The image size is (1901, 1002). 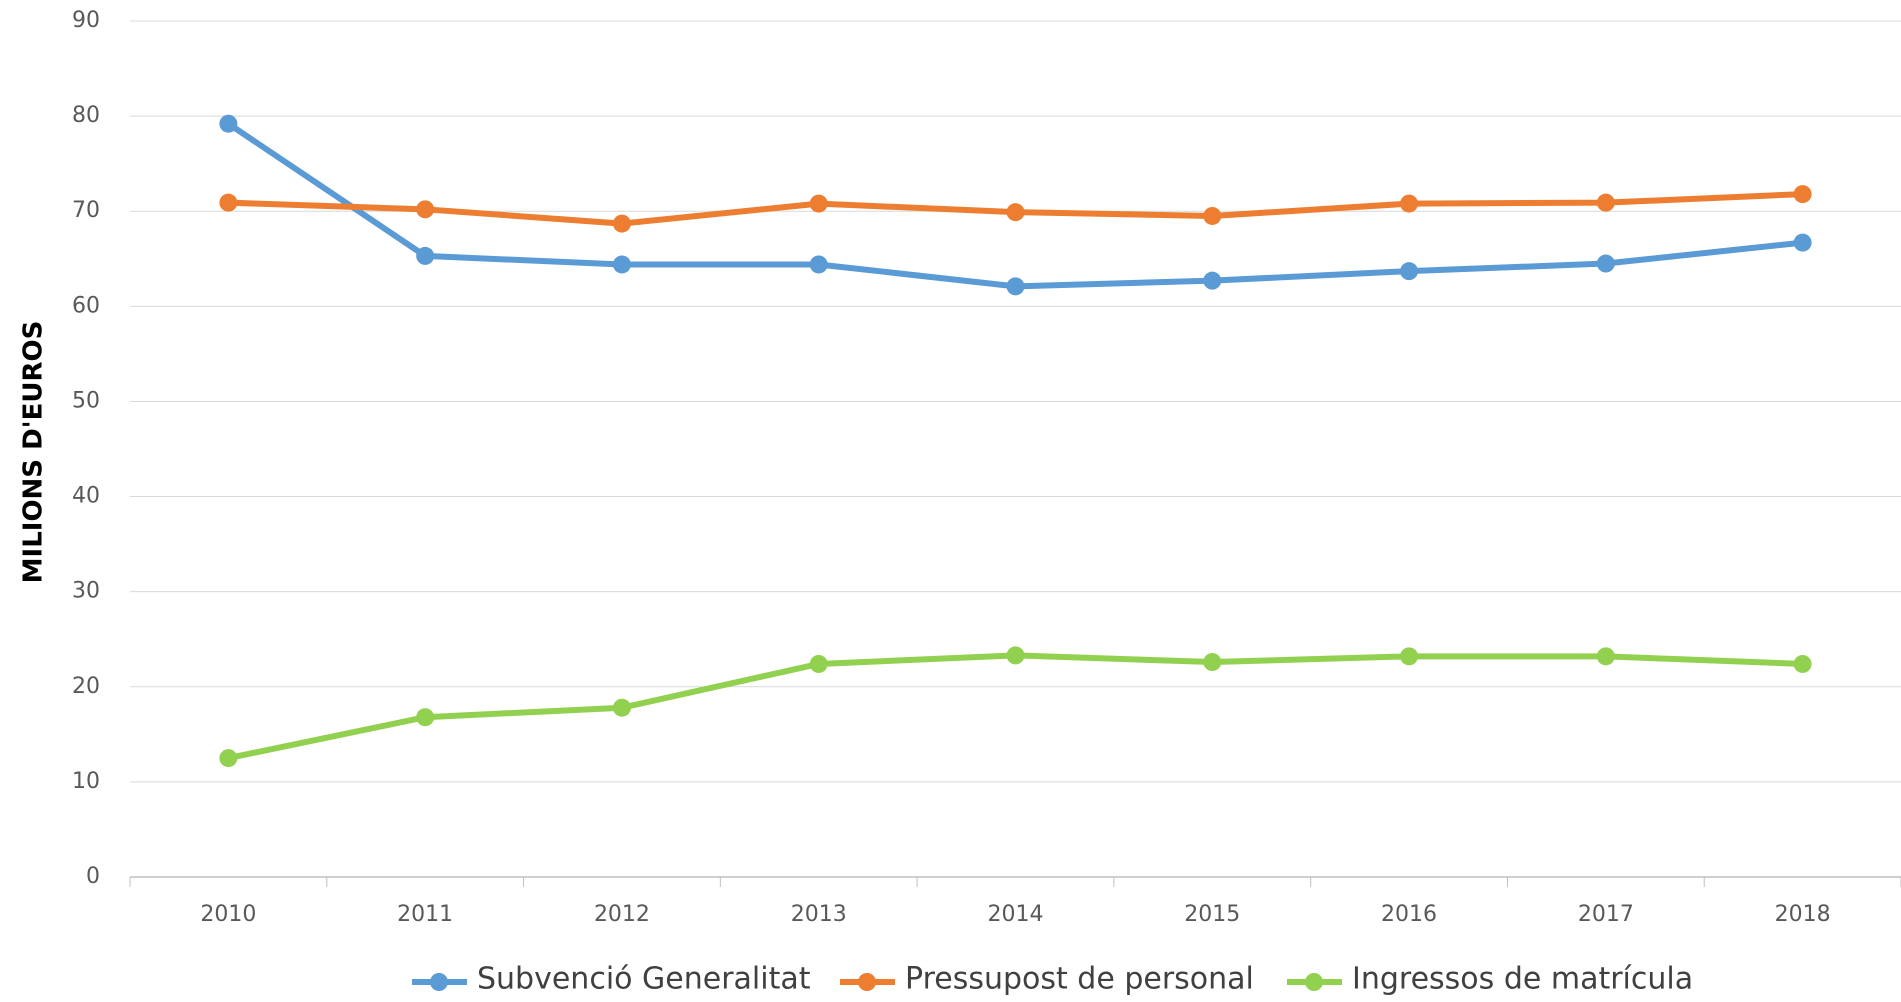 I want to click on y-tick-label: 90, so click(x=86, y=20).